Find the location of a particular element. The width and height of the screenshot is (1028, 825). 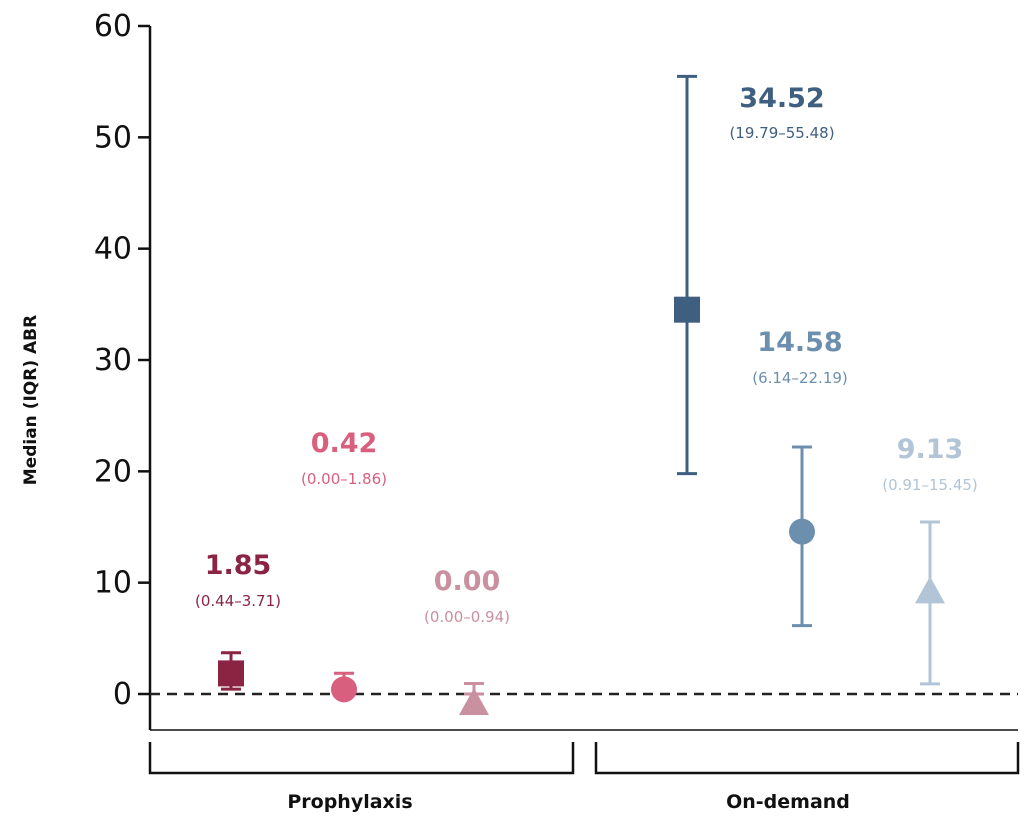

y-tick-label: 60 is located at coordinates (113, 26).